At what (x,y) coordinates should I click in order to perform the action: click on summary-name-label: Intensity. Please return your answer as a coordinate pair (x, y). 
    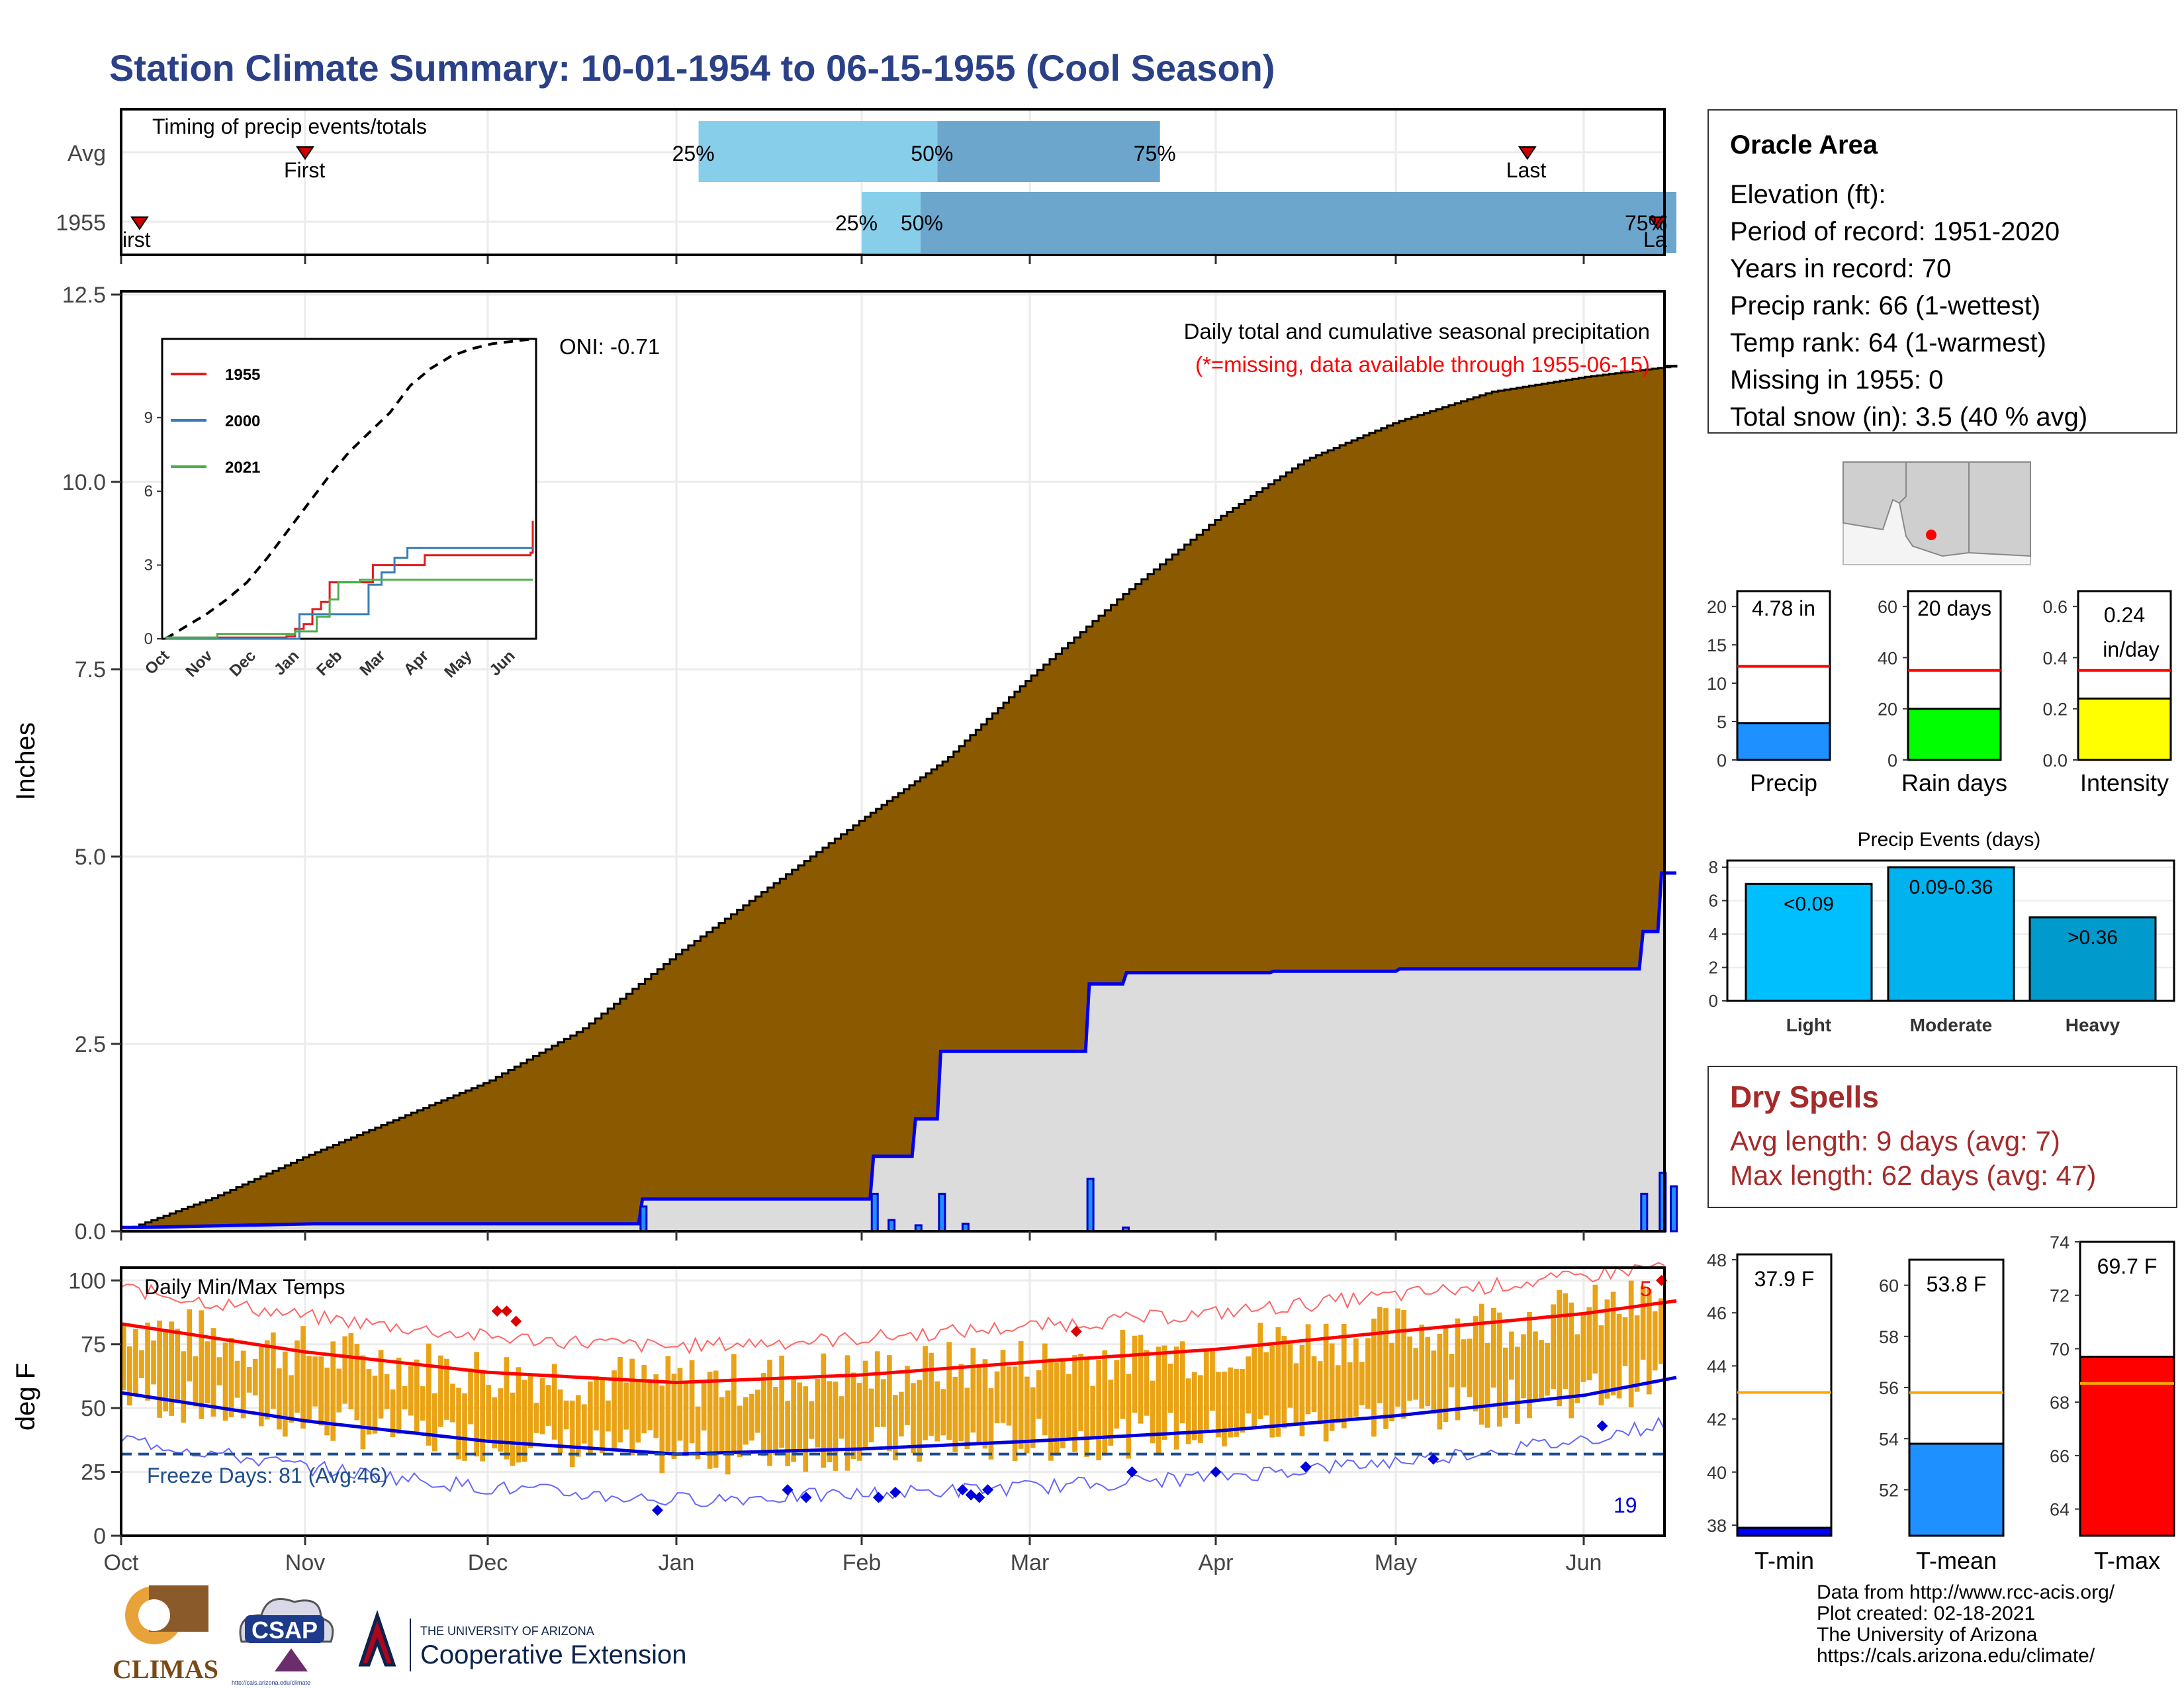
    Looking at the image, I should click on (2124, 782).